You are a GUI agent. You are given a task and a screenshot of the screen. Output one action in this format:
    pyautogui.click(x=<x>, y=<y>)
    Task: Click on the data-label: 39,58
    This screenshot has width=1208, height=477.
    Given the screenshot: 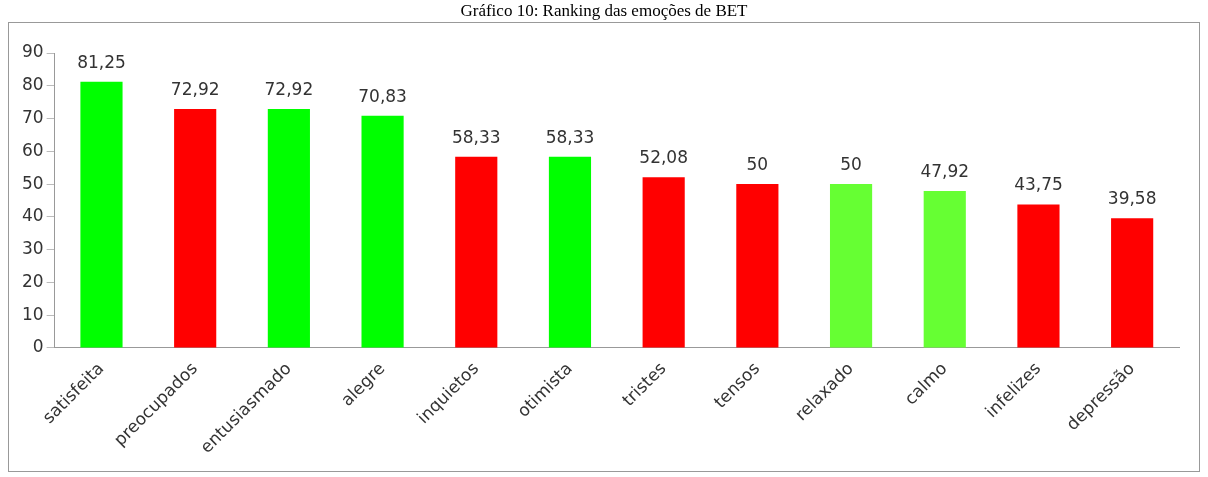 What is the action you would take?
    pyautogui.click(x=1132, y=198)
    